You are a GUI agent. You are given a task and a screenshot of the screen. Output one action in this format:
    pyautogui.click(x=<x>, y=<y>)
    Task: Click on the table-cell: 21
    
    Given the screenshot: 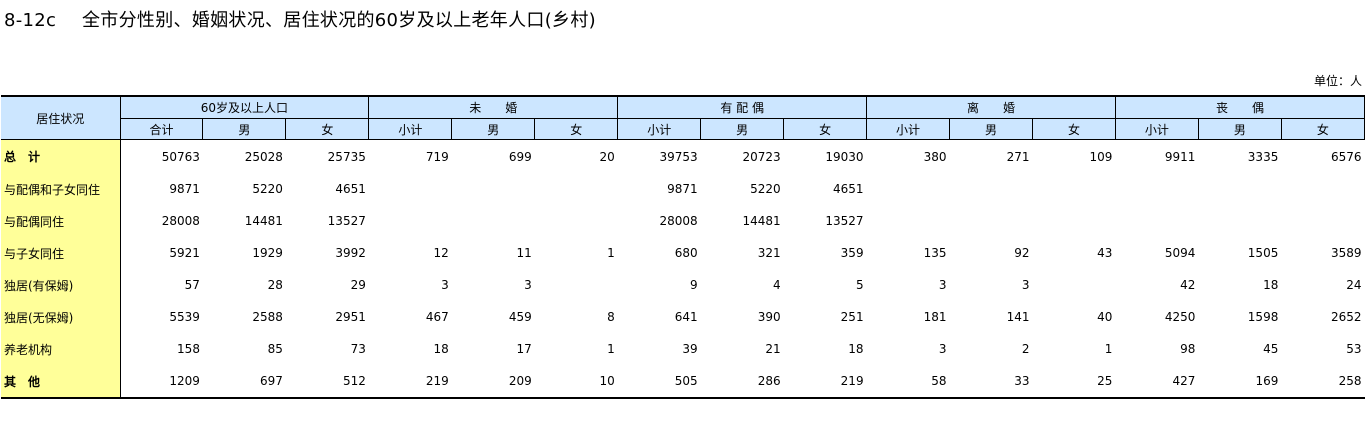 What is the action you would take?
    pyautogui.click(x=773, y=349)
    